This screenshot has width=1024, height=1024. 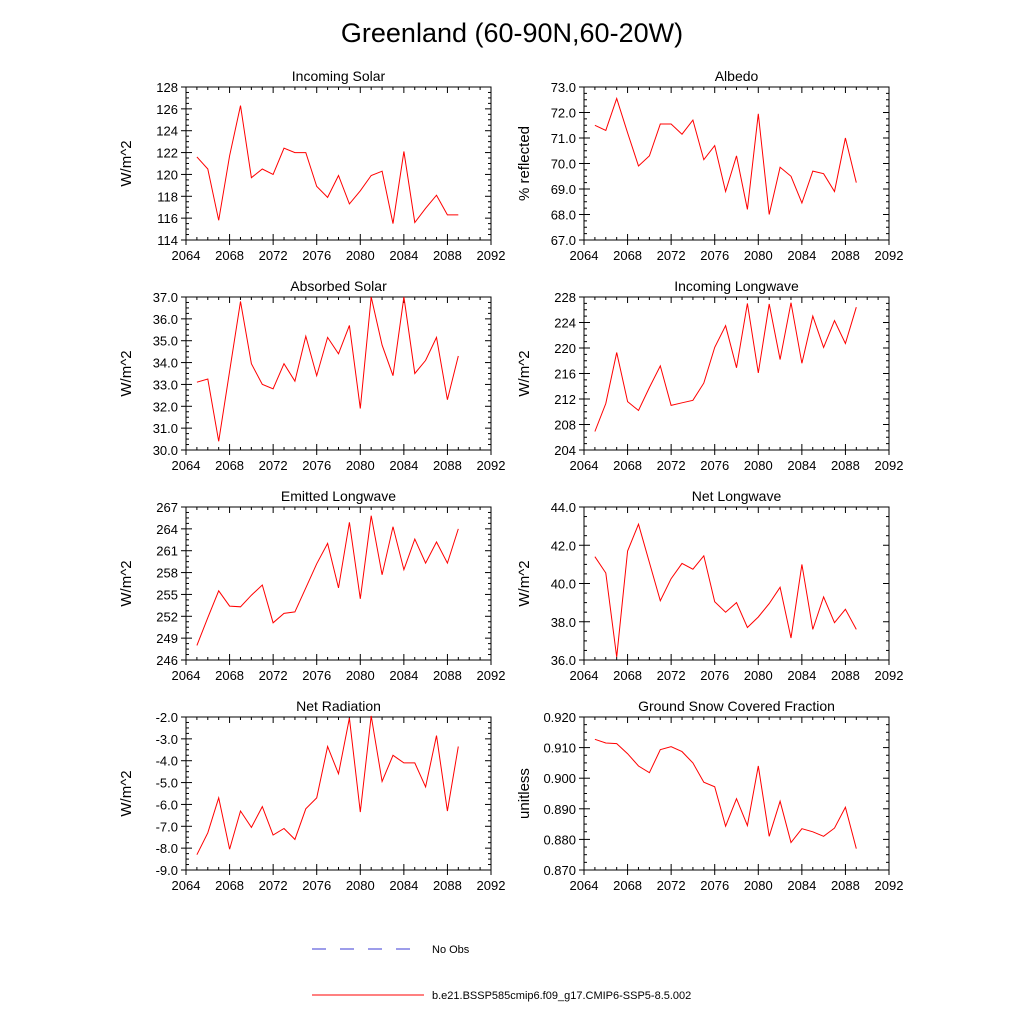 What do you see at coordinates (565, 450) in the screenshot?
I see `y-tick-label: 204` at bounding box center [565, 450].